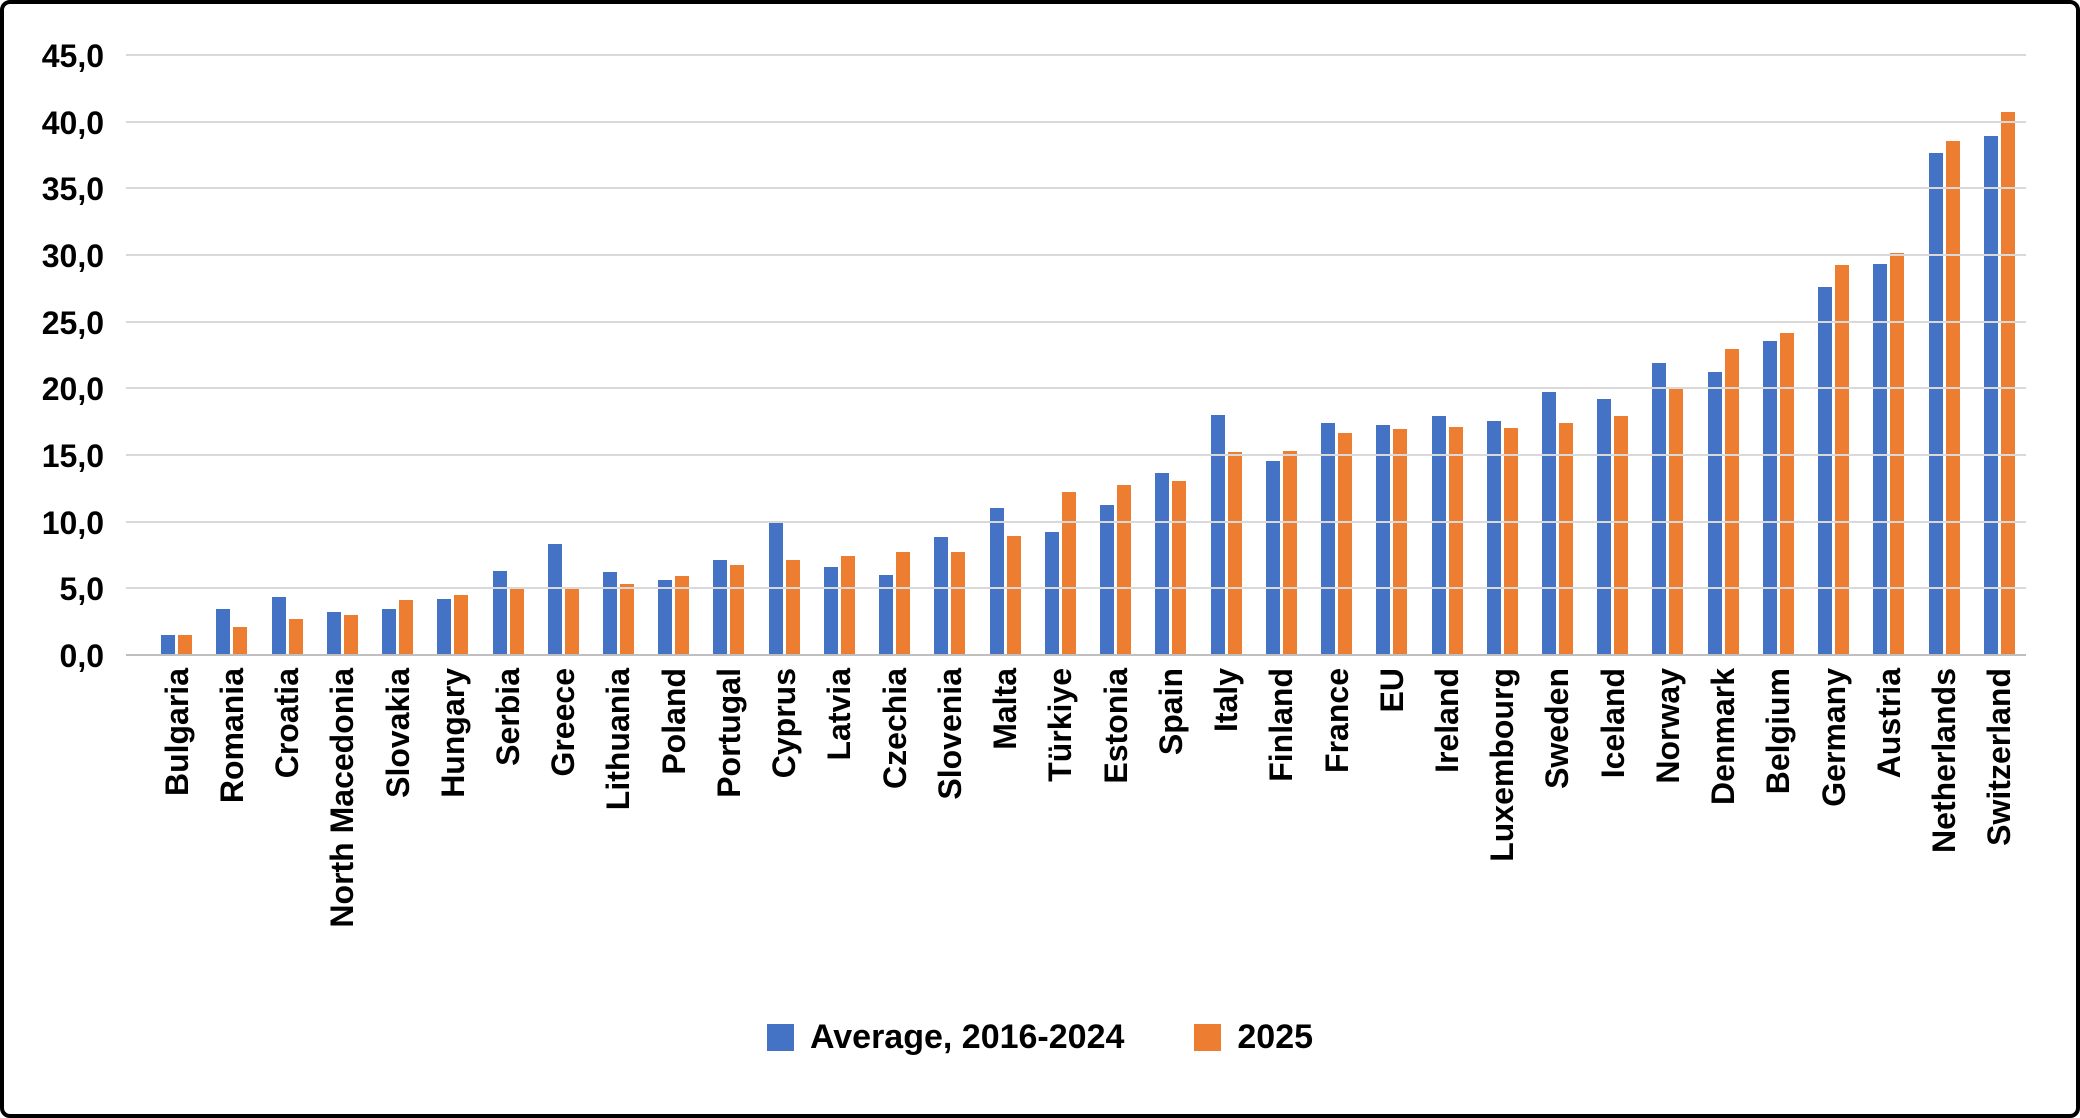 The height and width of the screenshot is (1118, 2080). What do you see at coordinates (231, 736) in the screenshot?
I see `x-axis-category-label: Romania` at bounding box center [231, 736].